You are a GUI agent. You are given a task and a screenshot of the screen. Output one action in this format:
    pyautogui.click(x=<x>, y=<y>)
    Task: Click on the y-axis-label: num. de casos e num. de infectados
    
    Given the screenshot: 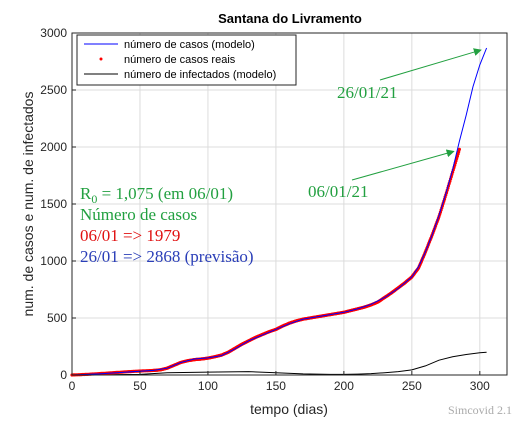 What is the action you would take?
    pyautogui.click(x=28, y=204)
    